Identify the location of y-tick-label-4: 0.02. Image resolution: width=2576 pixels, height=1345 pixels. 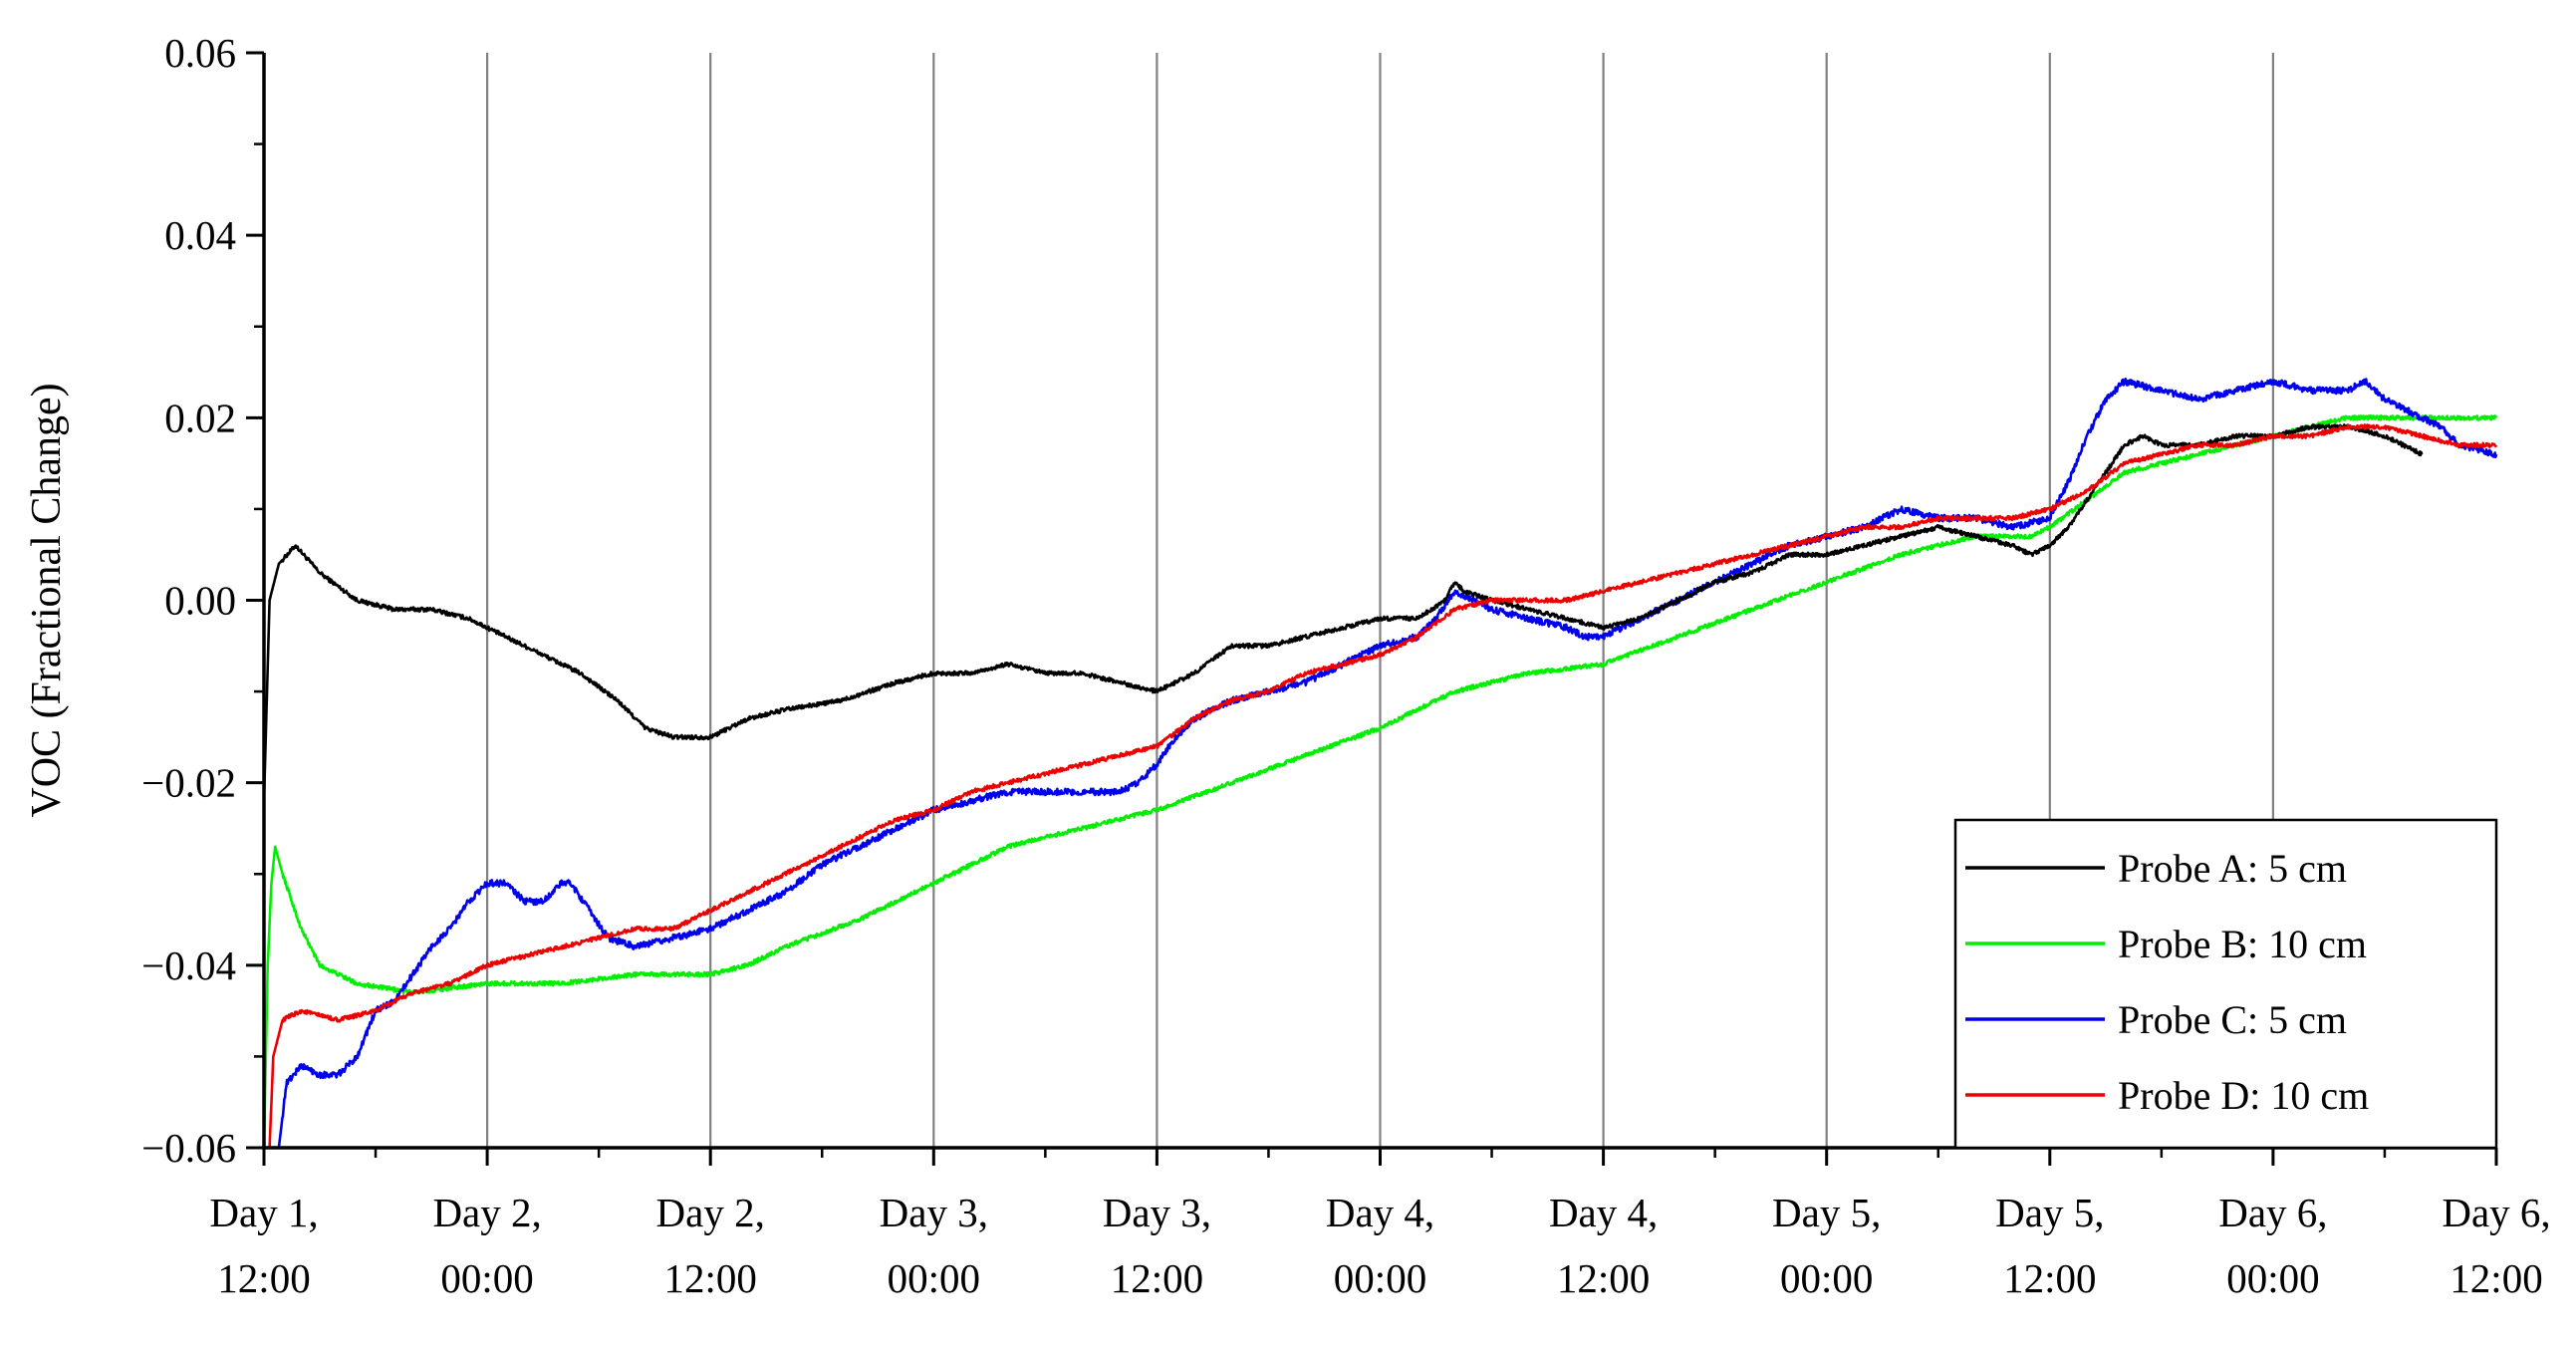
(200, 417).